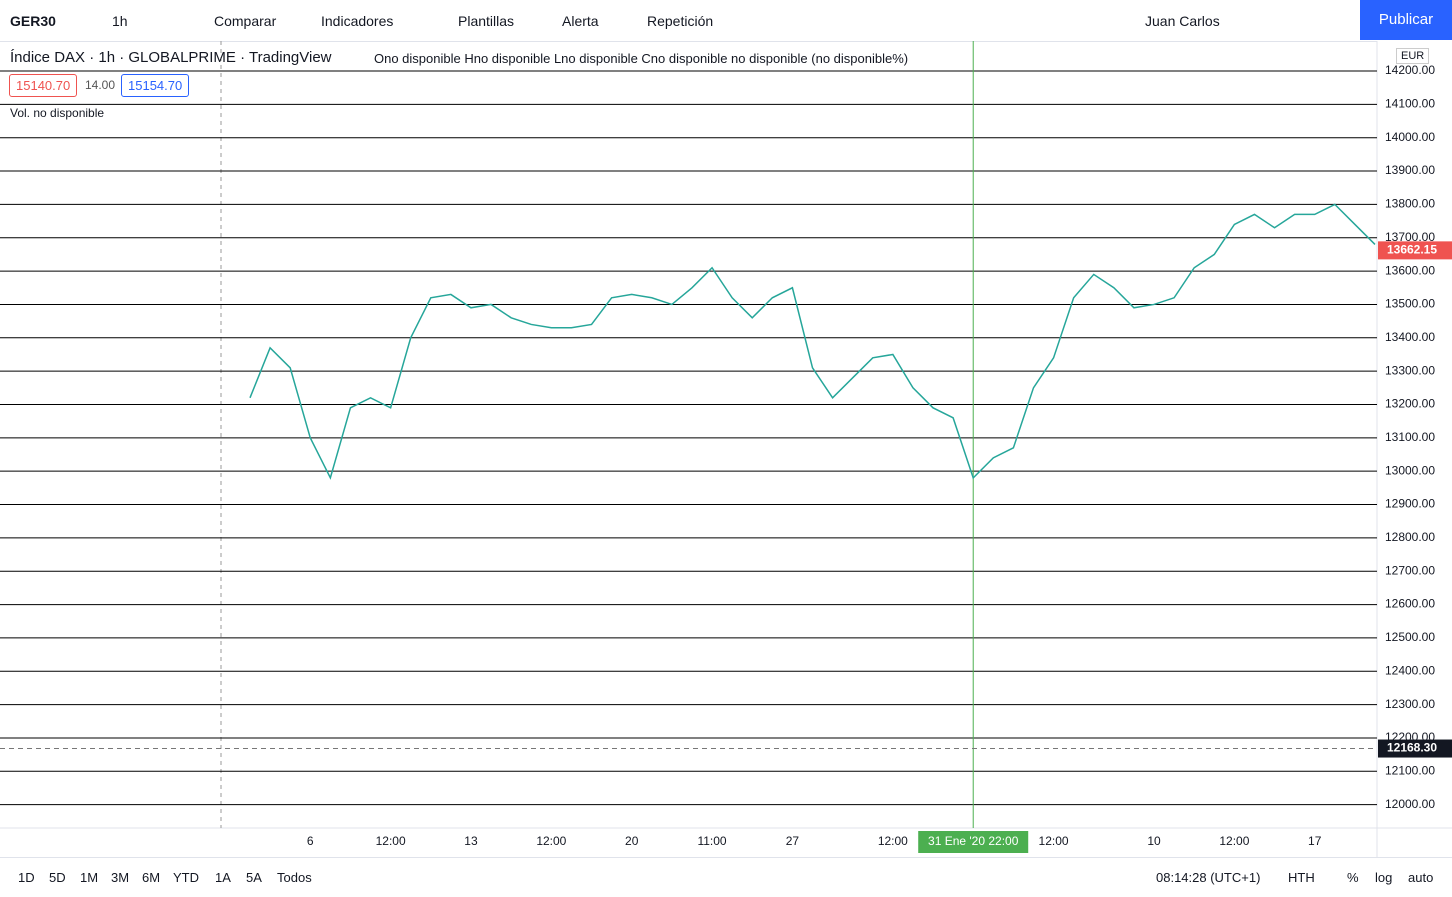  What do you see at coordinates (26, 877) in the screenshot?
I see `range-button: 1D` at bounding box center [26, 877].